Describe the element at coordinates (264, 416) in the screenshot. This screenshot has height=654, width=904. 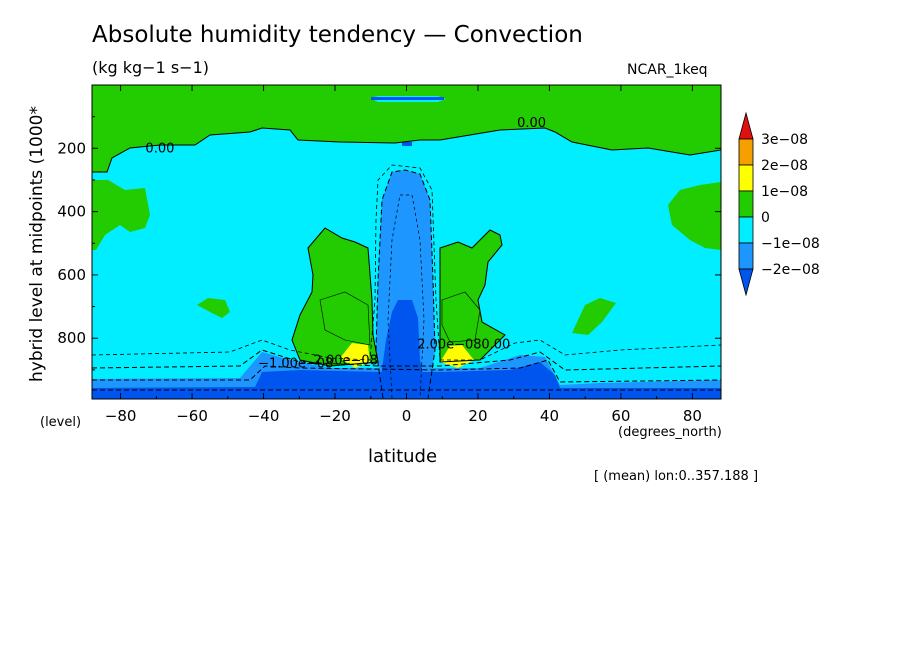
I see `x-tick-label: −40` at that location.